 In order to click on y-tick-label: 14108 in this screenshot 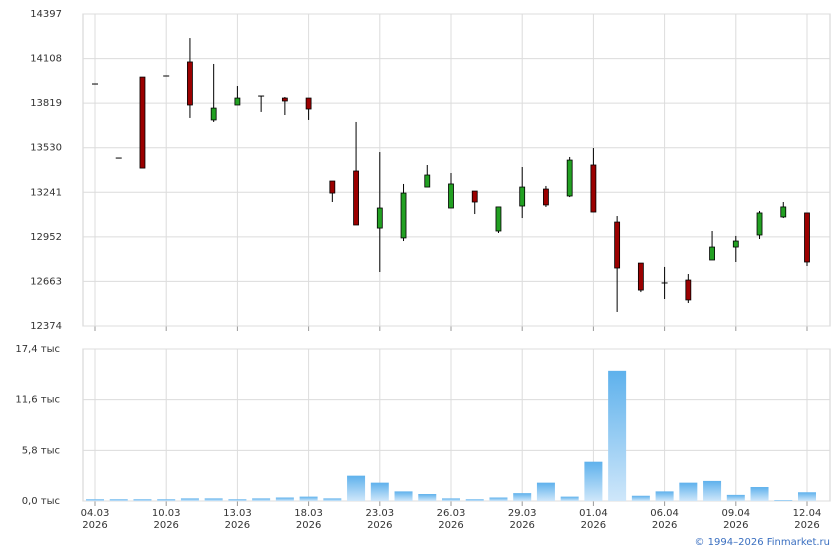, I will do `click(46, 59)`.